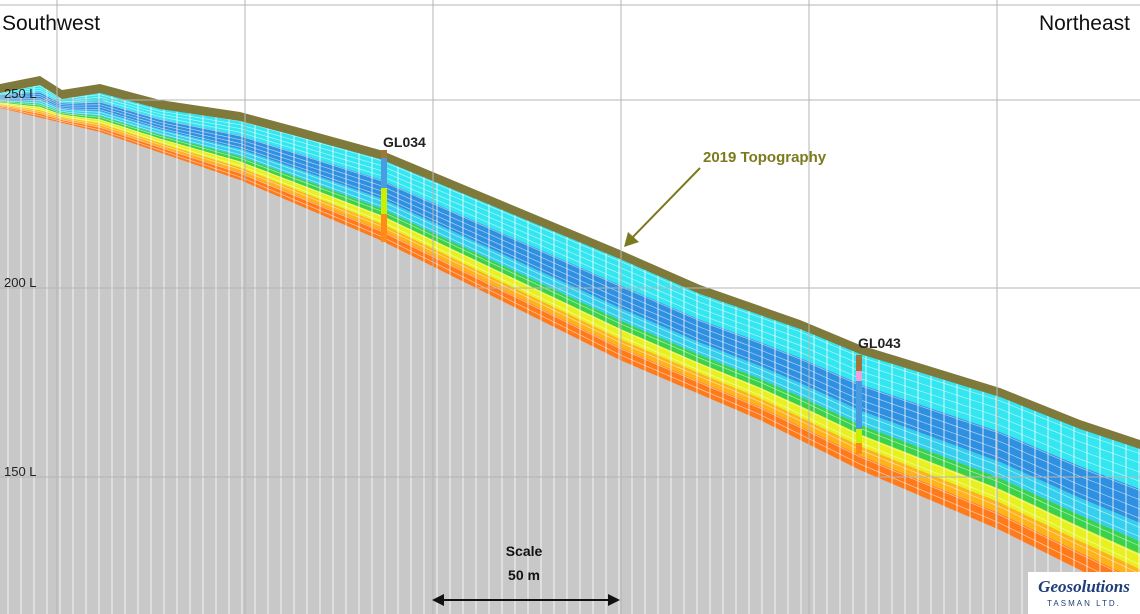 Image resolution: width=1140 pixels, height=614 pixels. What do you see at coordinates (1084, 603) in the screenshot?
I see `logo-sub: TASMAN LTD.` at bounding box center [1084, 603].